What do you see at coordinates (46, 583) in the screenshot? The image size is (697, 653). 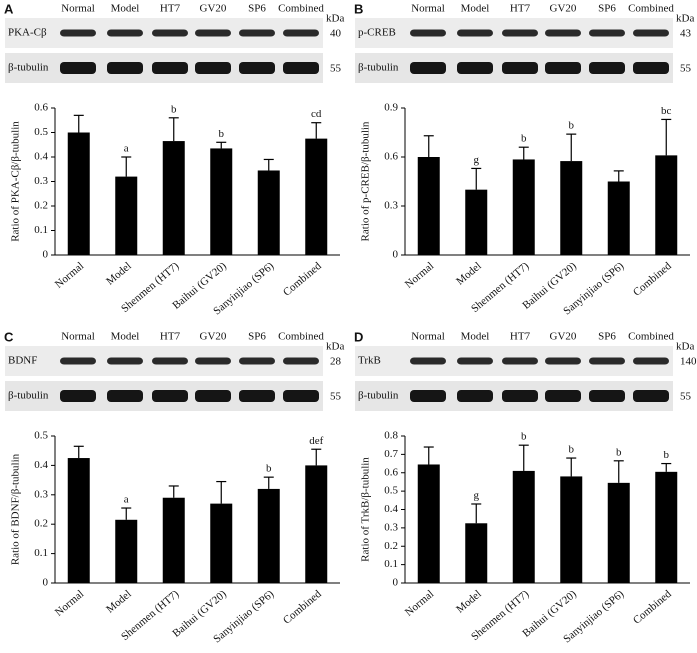 I see `y-tick-label: 0` at bounding box center [46, 583].